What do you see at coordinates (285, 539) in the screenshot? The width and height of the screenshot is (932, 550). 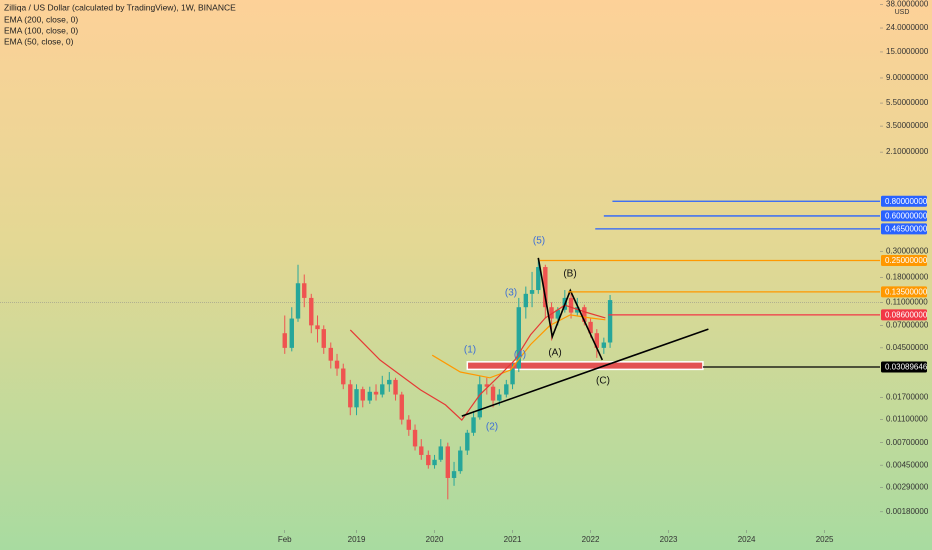 I see `x-tick-label: Feb` at bounding box center [285, 539].